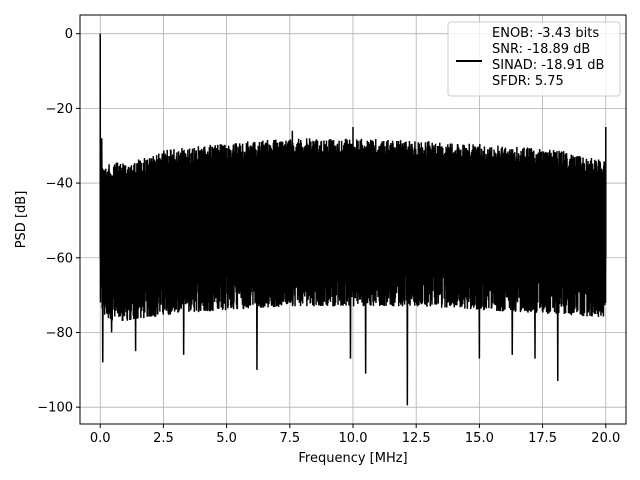 Image resolution: width=640 pixels, height=480 pixels. I want to click on y-tick-label: 0, so click(69, 34).